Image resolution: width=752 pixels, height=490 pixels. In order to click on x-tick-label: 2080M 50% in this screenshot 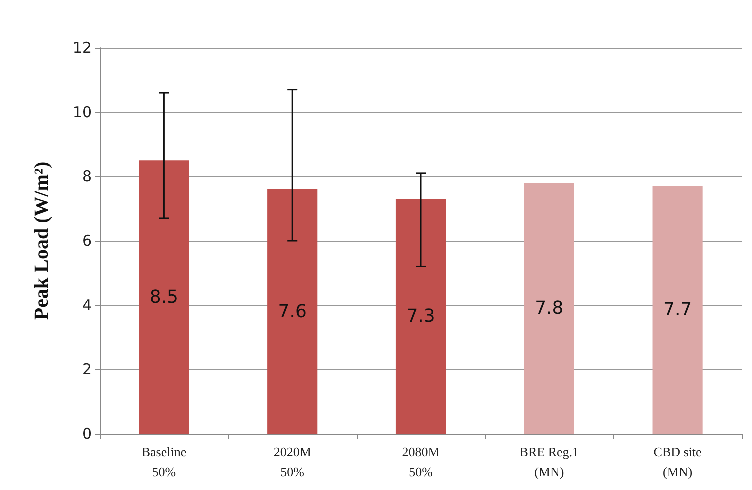, I will do `click(421, 462)`.